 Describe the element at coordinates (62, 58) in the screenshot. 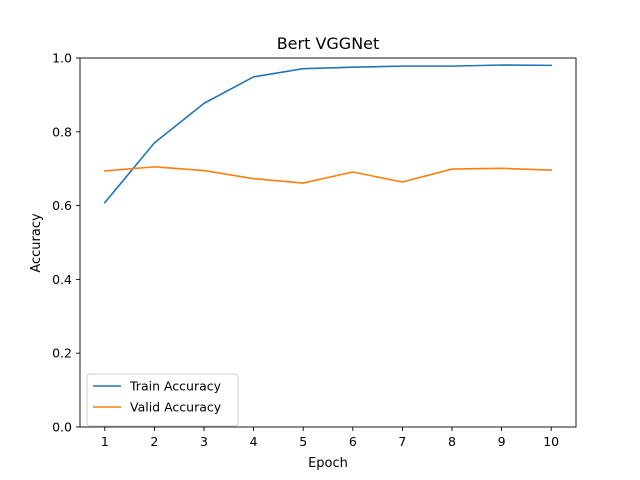

I see `y-tick-label: 1.0` at that location.